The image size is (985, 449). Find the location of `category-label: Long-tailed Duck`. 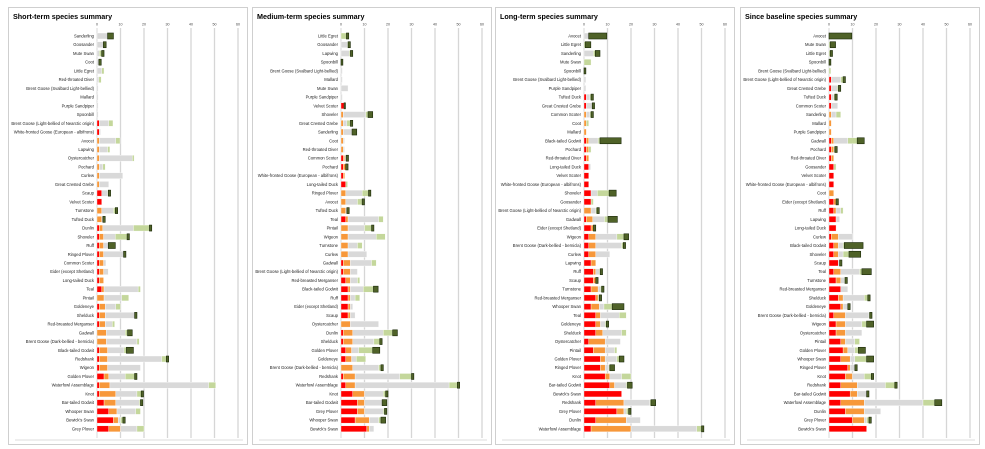

category-label: Long-tailed Duck is located at coordinates (811, 228).